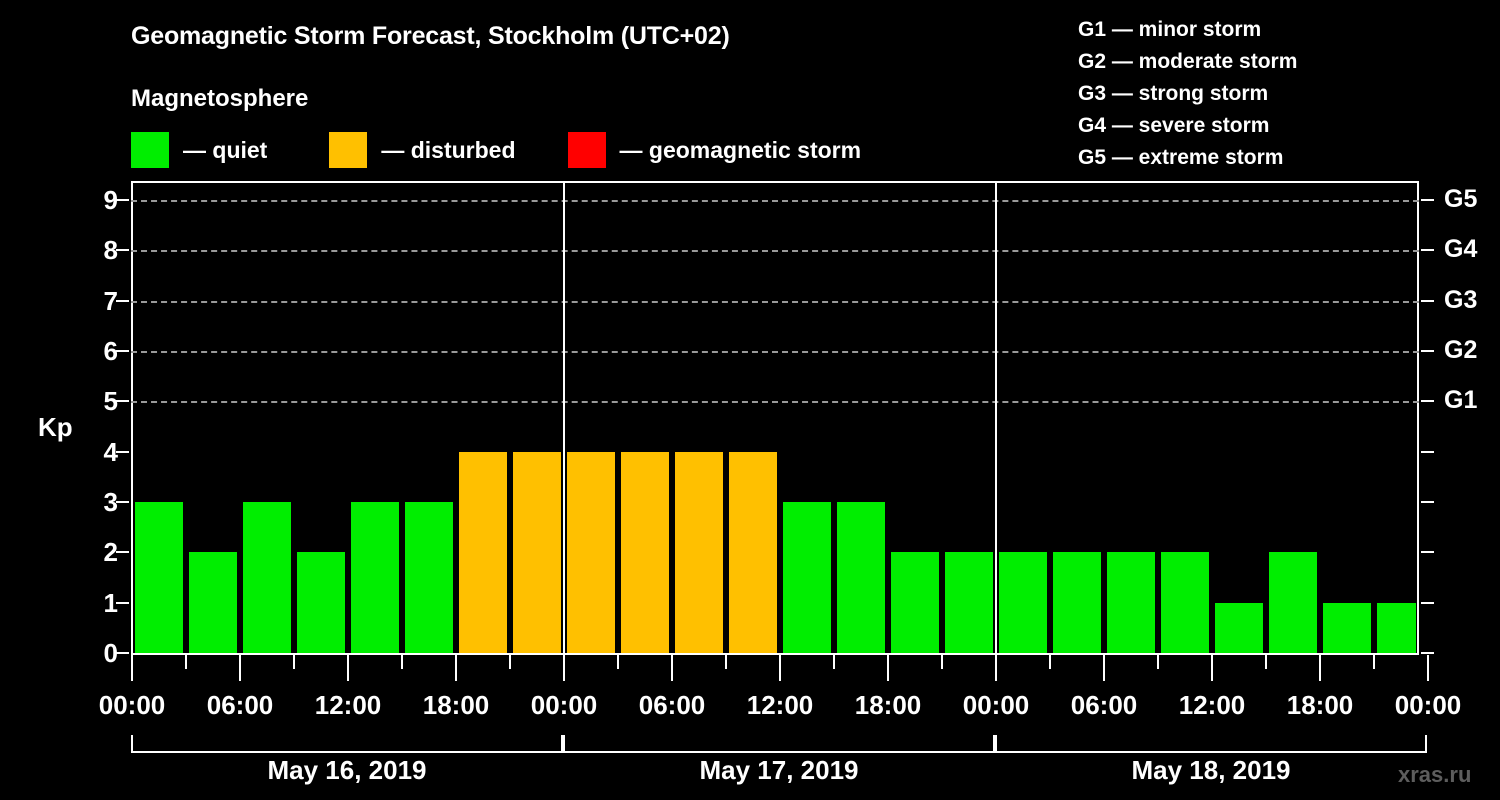 The height and width of the screenshot is (800, 1500). What do you see at coordinates (1461, 249) in the screenshot?
I see `g-label-g4: G4` at bounding box center [1461, 249].